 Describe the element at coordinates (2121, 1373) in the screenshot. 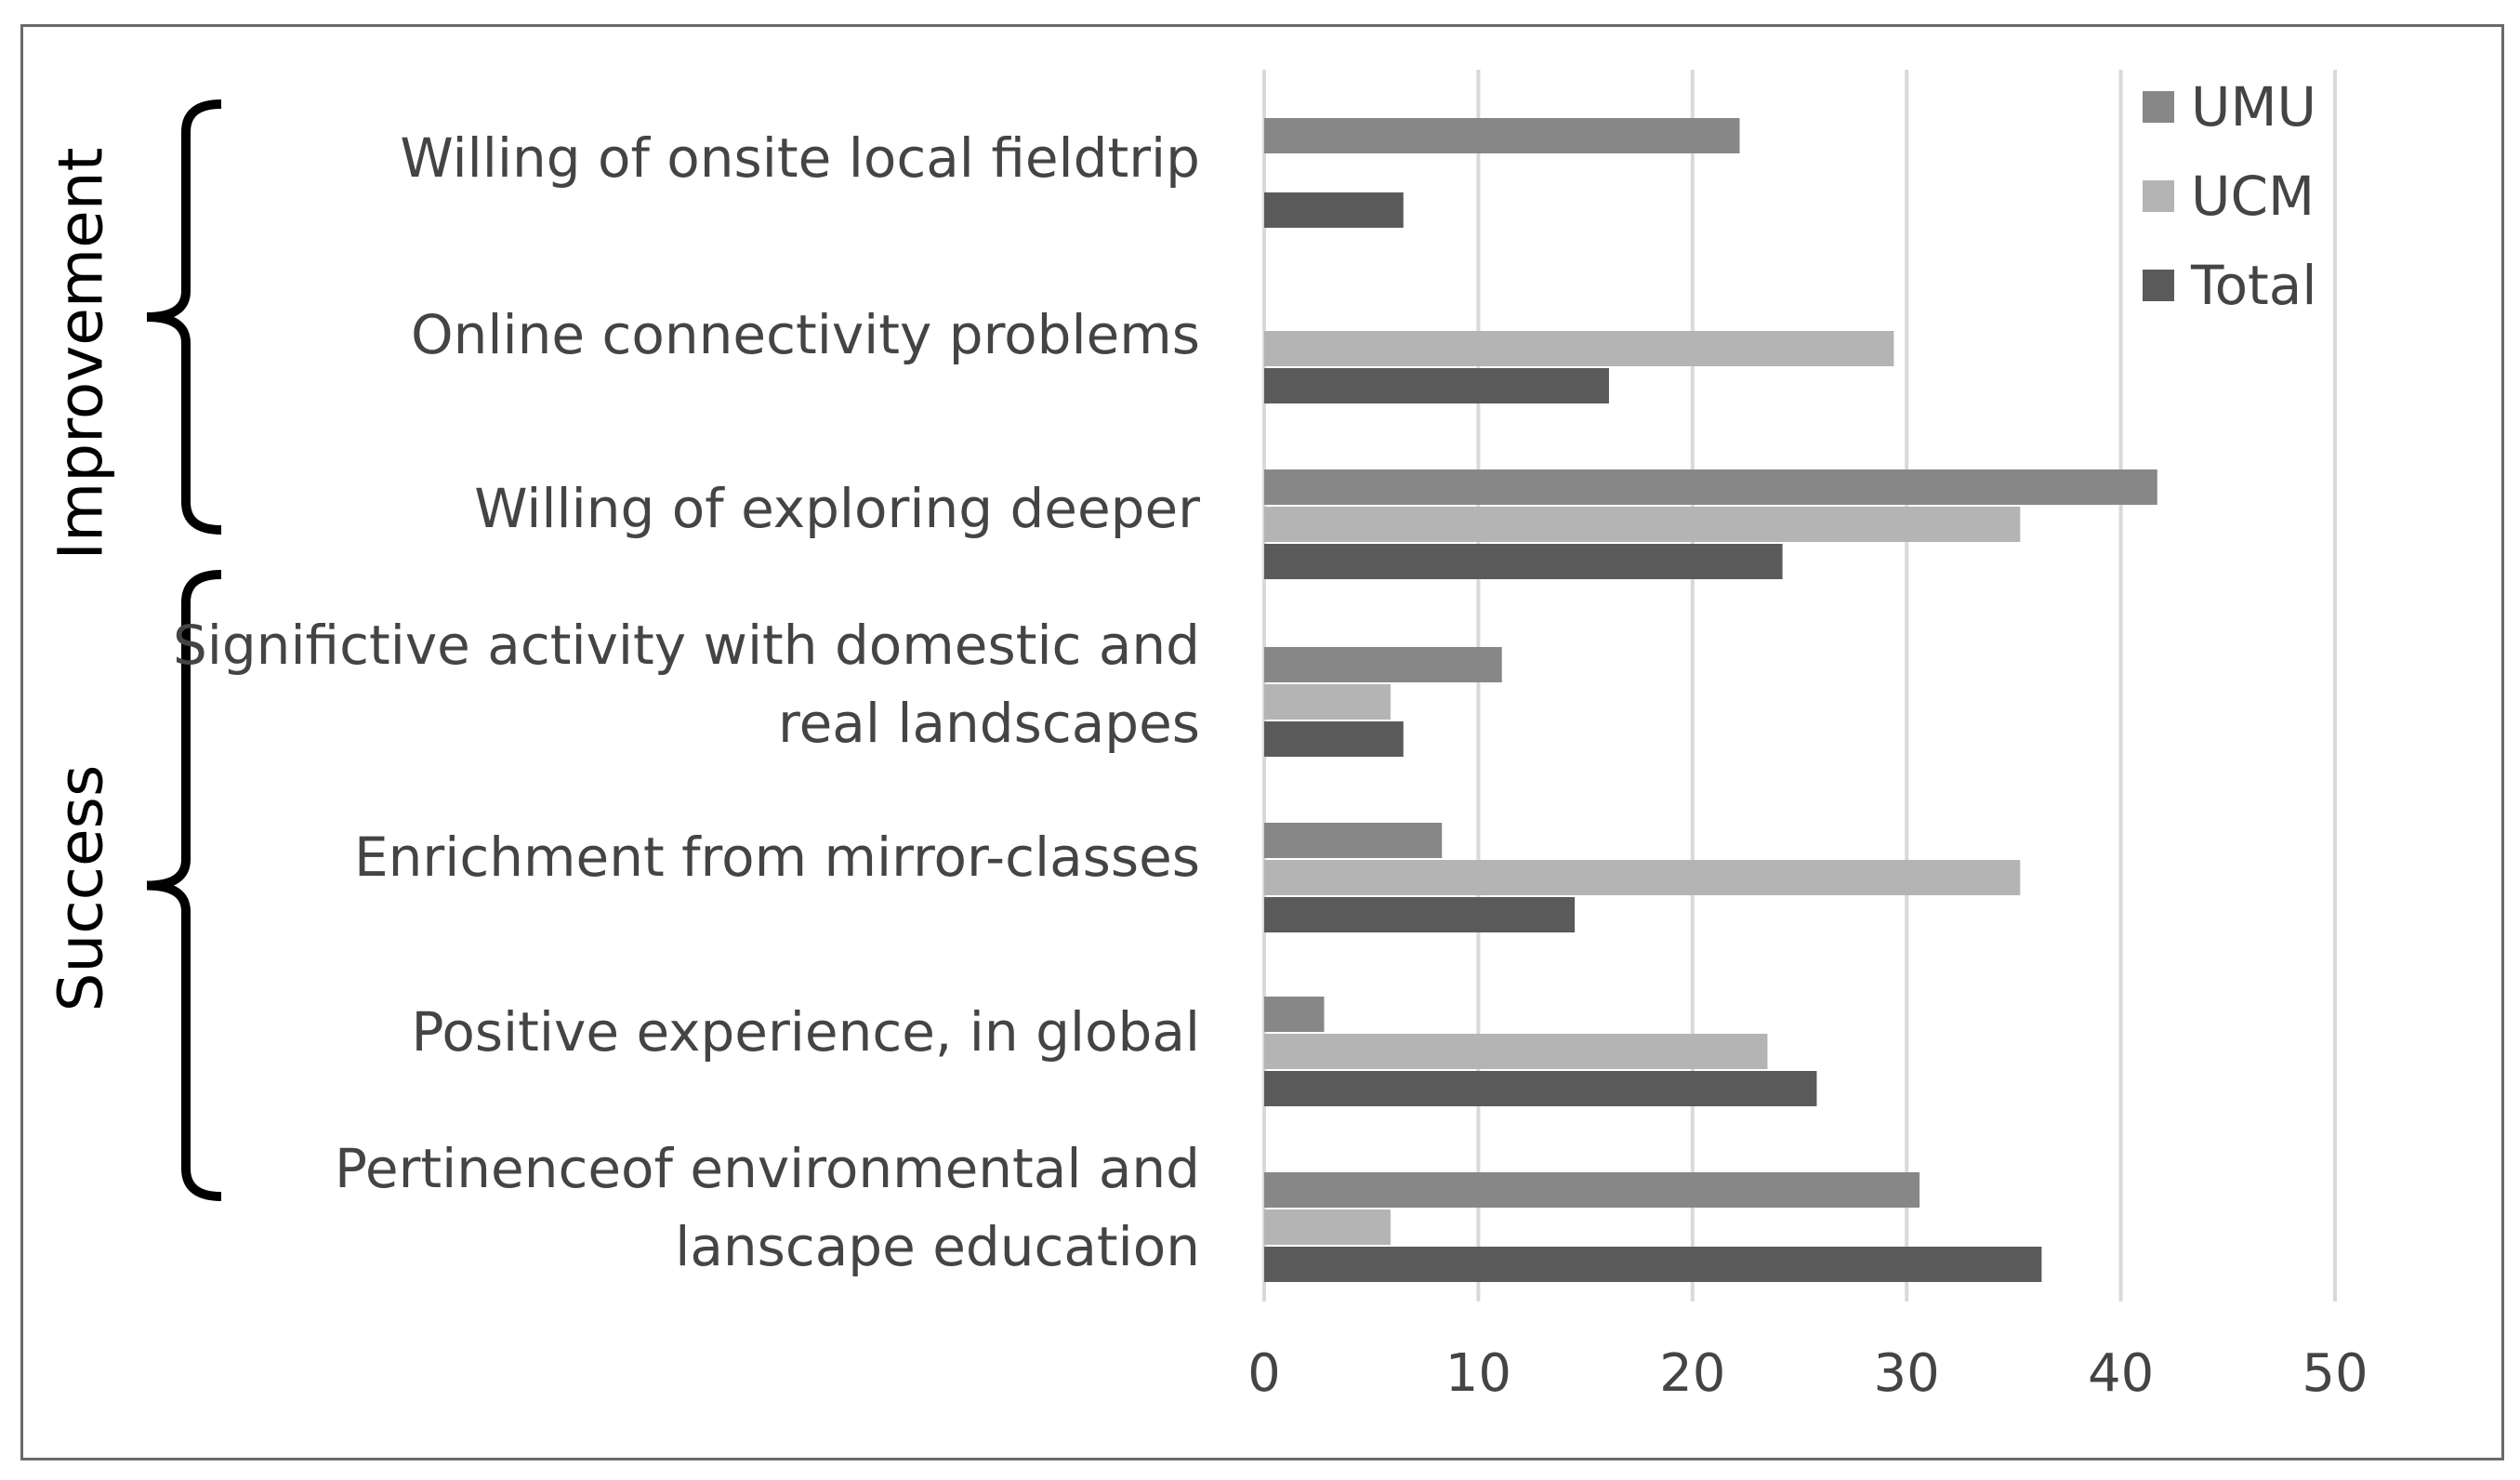

I see `x-tick-label-4: 40` at that location.